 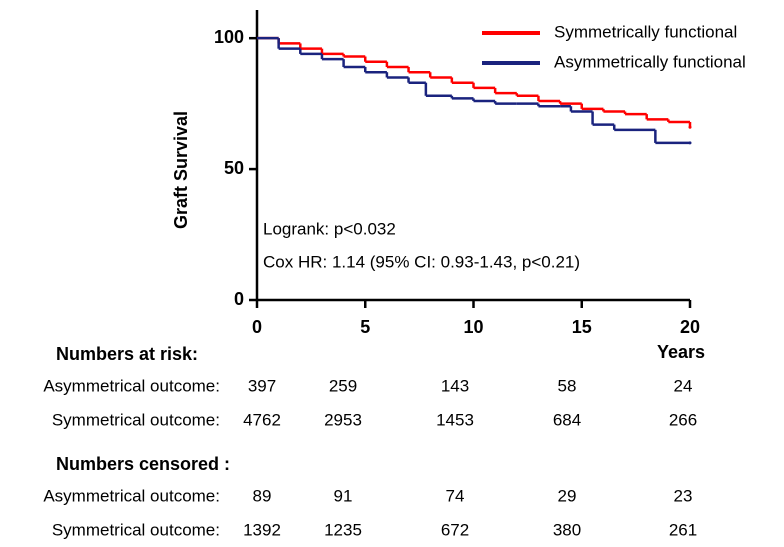 I want to click on x-axis-title: Years, so click(x=681, y=352).